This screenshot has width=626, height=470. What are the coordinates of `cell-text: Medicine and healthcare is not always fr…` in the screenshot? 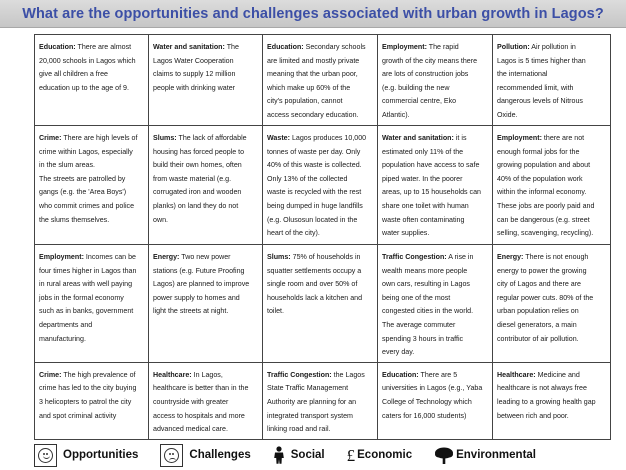 It's located at (546, 395).